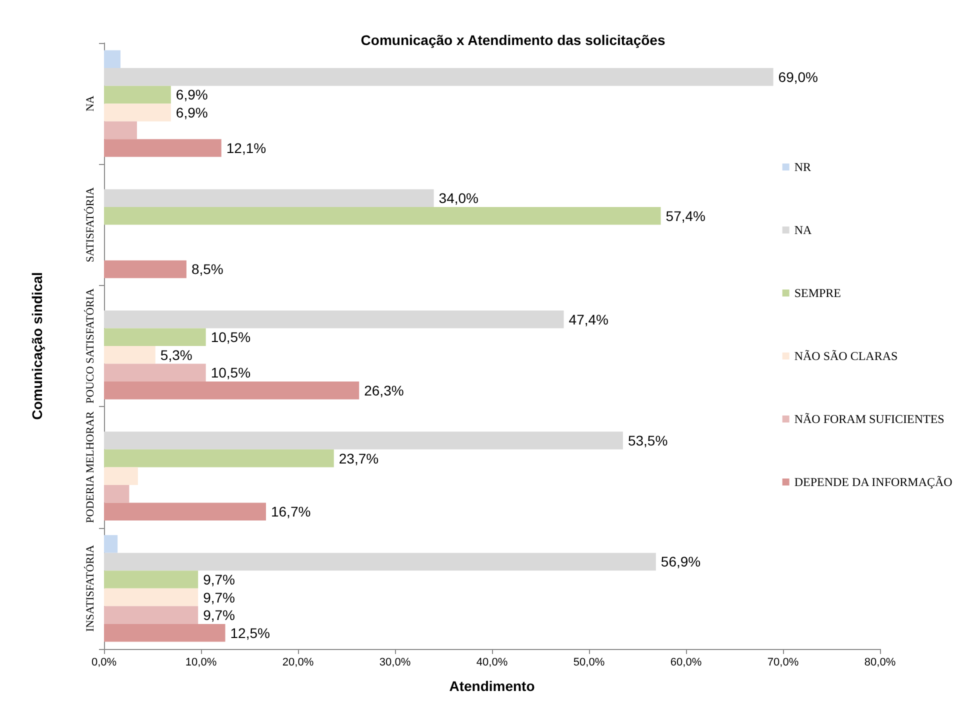  Describe the element at coordinates (846, 356) in the screenshot. I see `legend-label: NÃO SÃO CLARAS` at that location.